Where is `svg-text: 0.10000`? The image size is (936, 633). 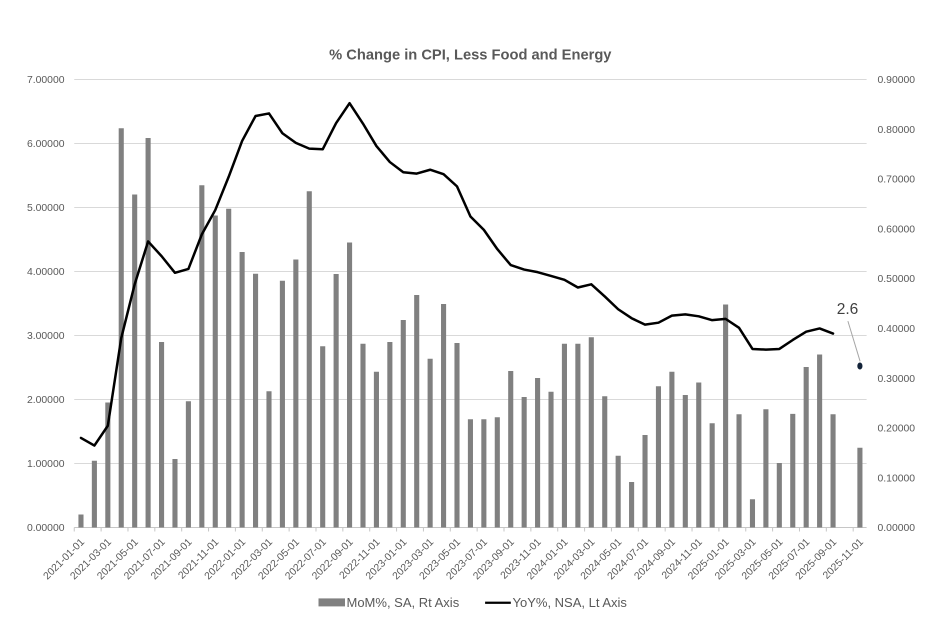
svg-text: 0.10000 is located at coordinates (897, 478).